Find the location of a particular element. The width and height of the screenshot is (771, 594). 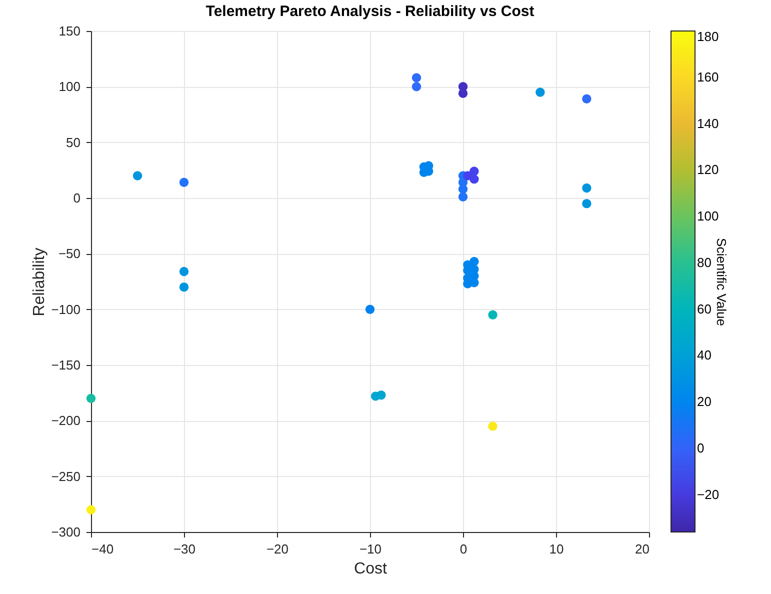

y-tick-label: −100 is located at coordinates (65, 309).